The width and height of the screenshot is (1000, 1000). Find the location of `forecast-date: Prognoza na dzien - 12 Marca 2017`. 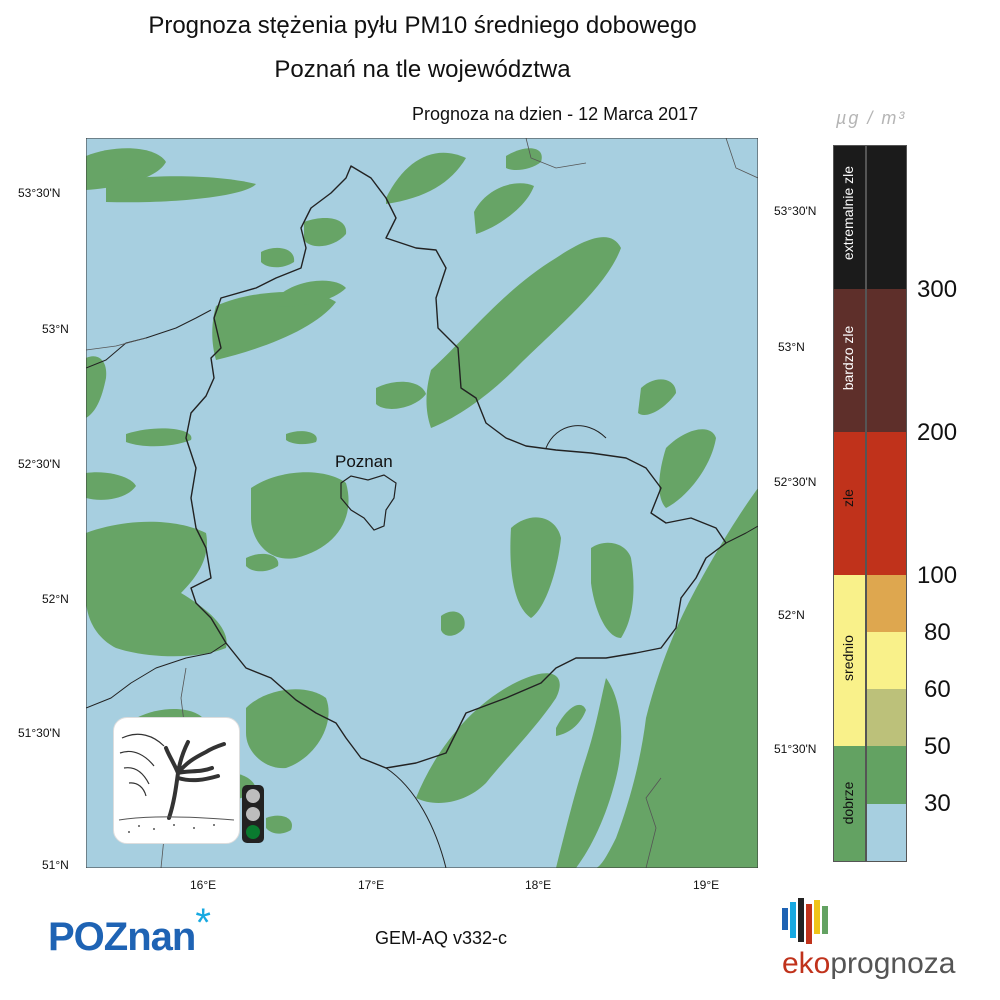

forecast-date: Prognoza na dzien - 12 Marca 2017 is located at coordinates (555, 114).